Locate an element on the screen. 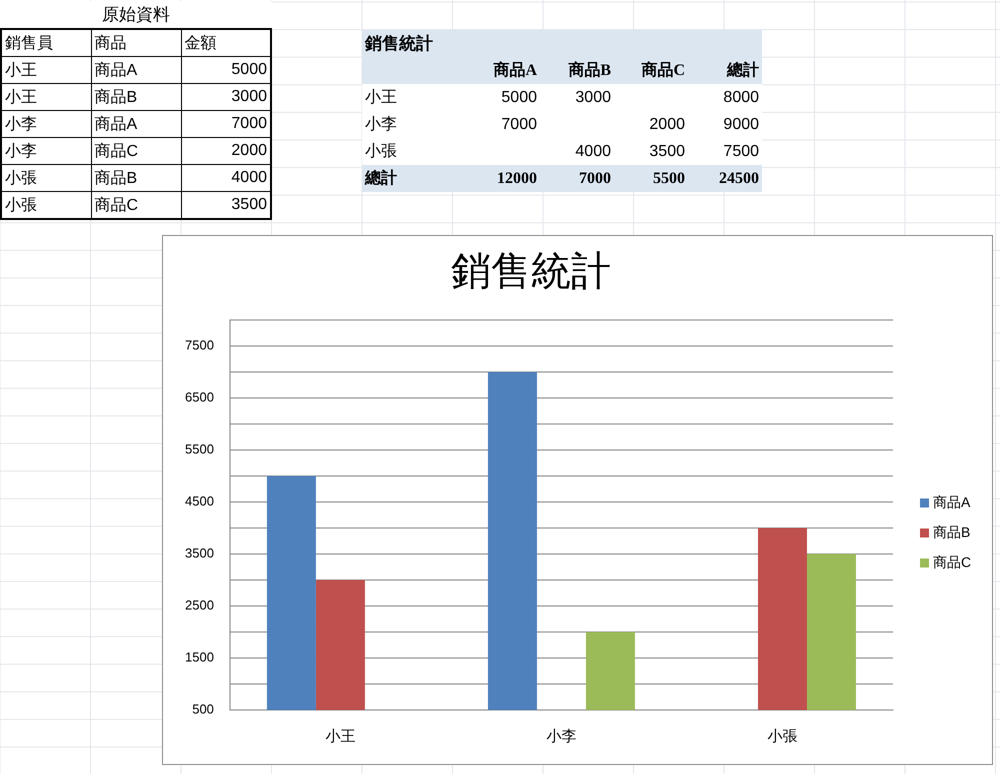  data-label: 8000 is located at coordinates (741, 98).